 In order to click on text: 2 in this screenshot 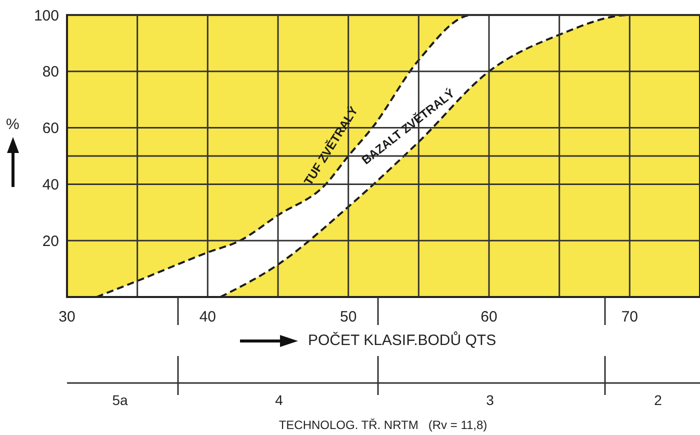, I will do `click(658, 400)`.